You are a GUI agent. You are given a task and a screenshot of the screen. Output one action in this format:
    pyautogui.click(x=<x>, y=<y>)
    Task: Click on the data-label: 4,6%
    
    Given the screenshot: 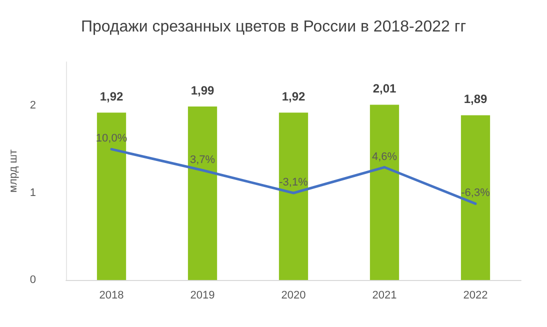 What is the action you would take?
    pyautogui.click(x=385, y=156)
    